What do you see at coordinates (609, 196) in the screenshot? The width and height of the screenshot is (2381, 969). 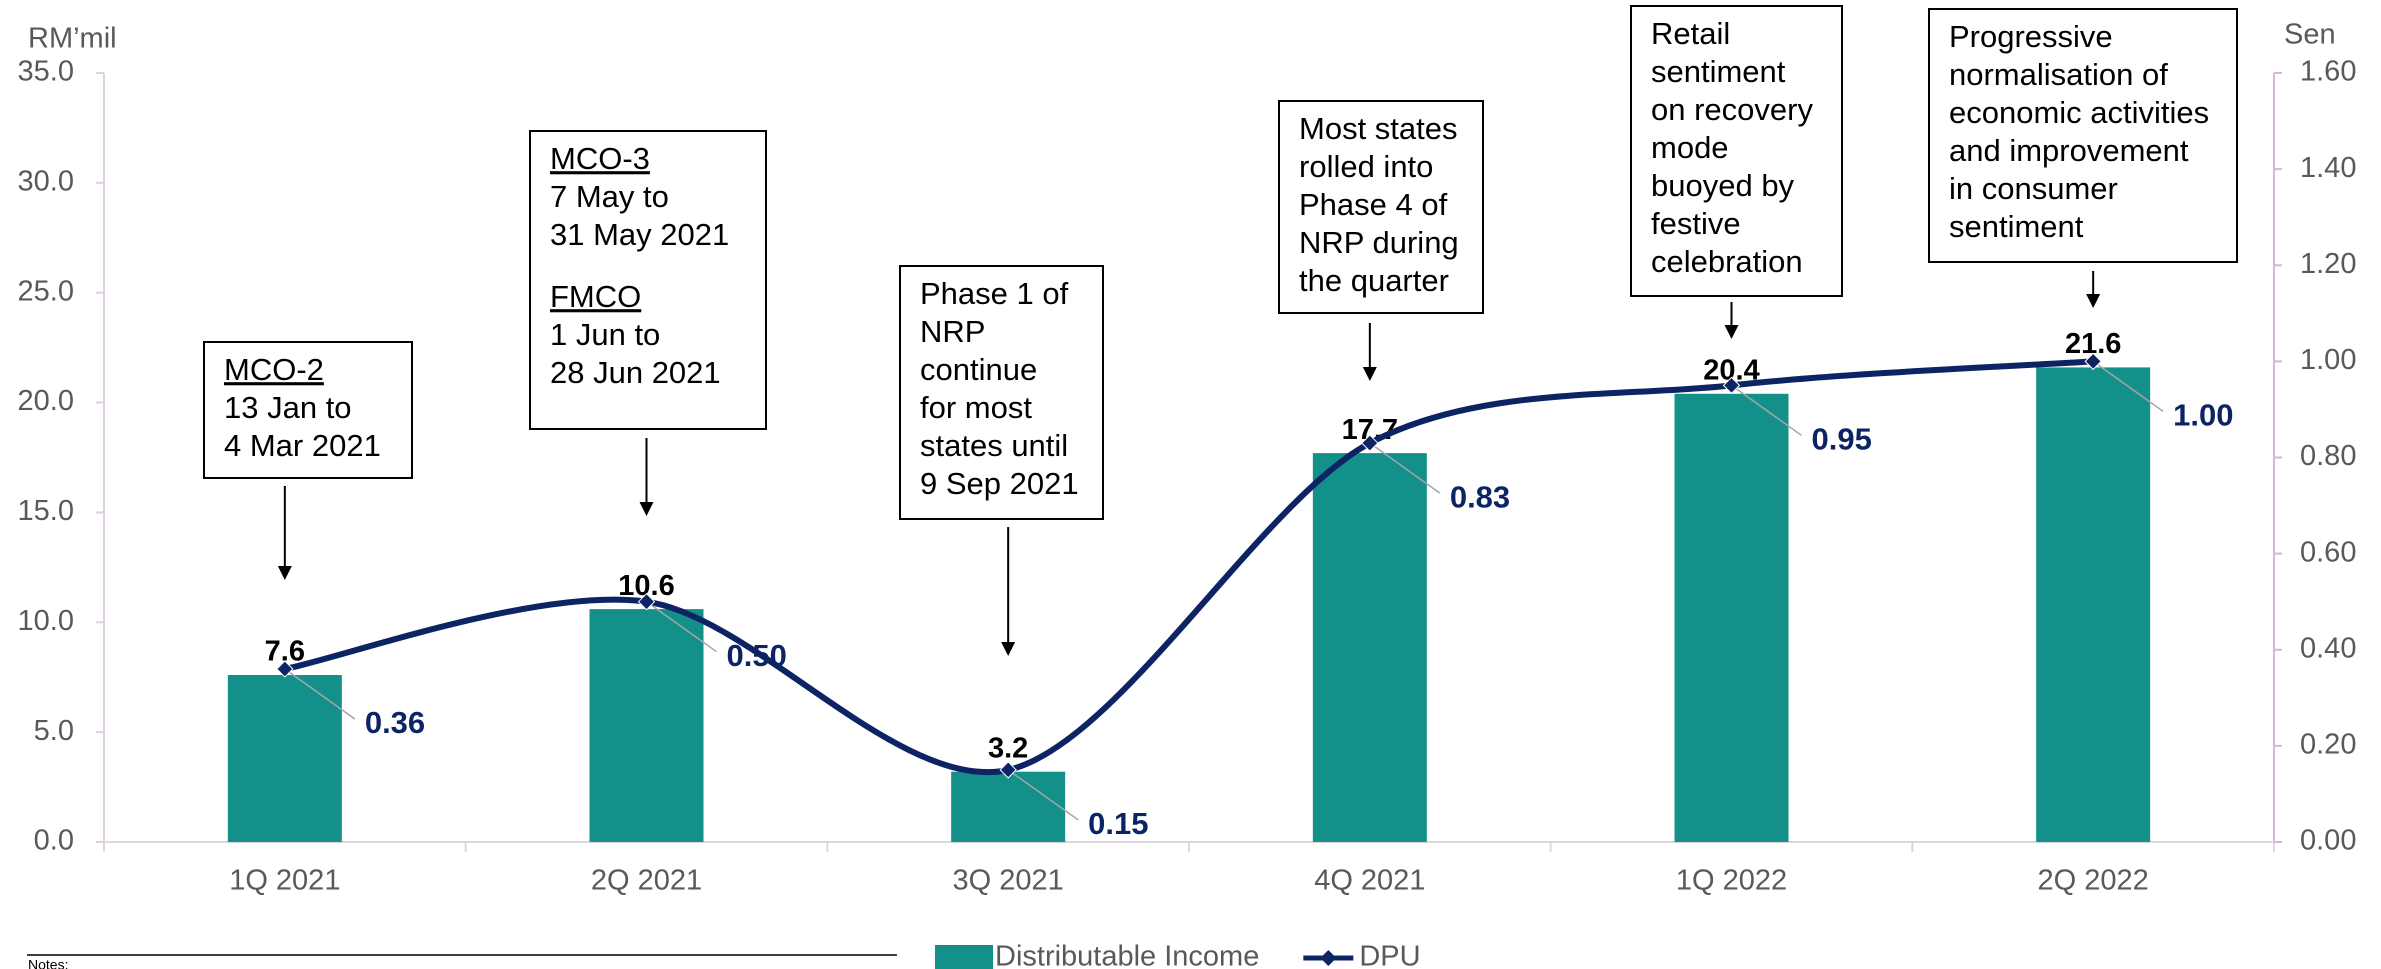 I see `annotation-text: 7 May to` at bounding box center [609, 196].